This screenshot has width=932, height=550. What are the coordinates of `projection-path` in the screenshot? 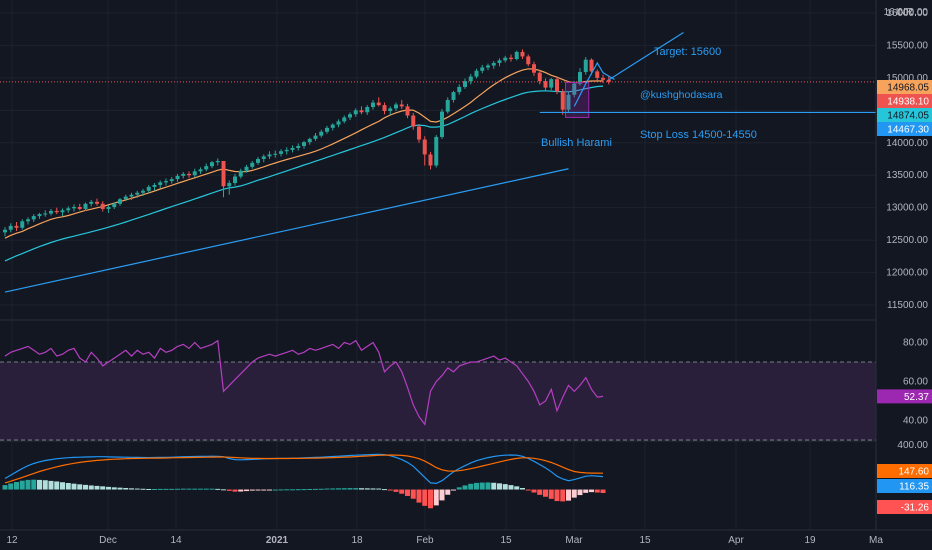 It's located at (594, 84).